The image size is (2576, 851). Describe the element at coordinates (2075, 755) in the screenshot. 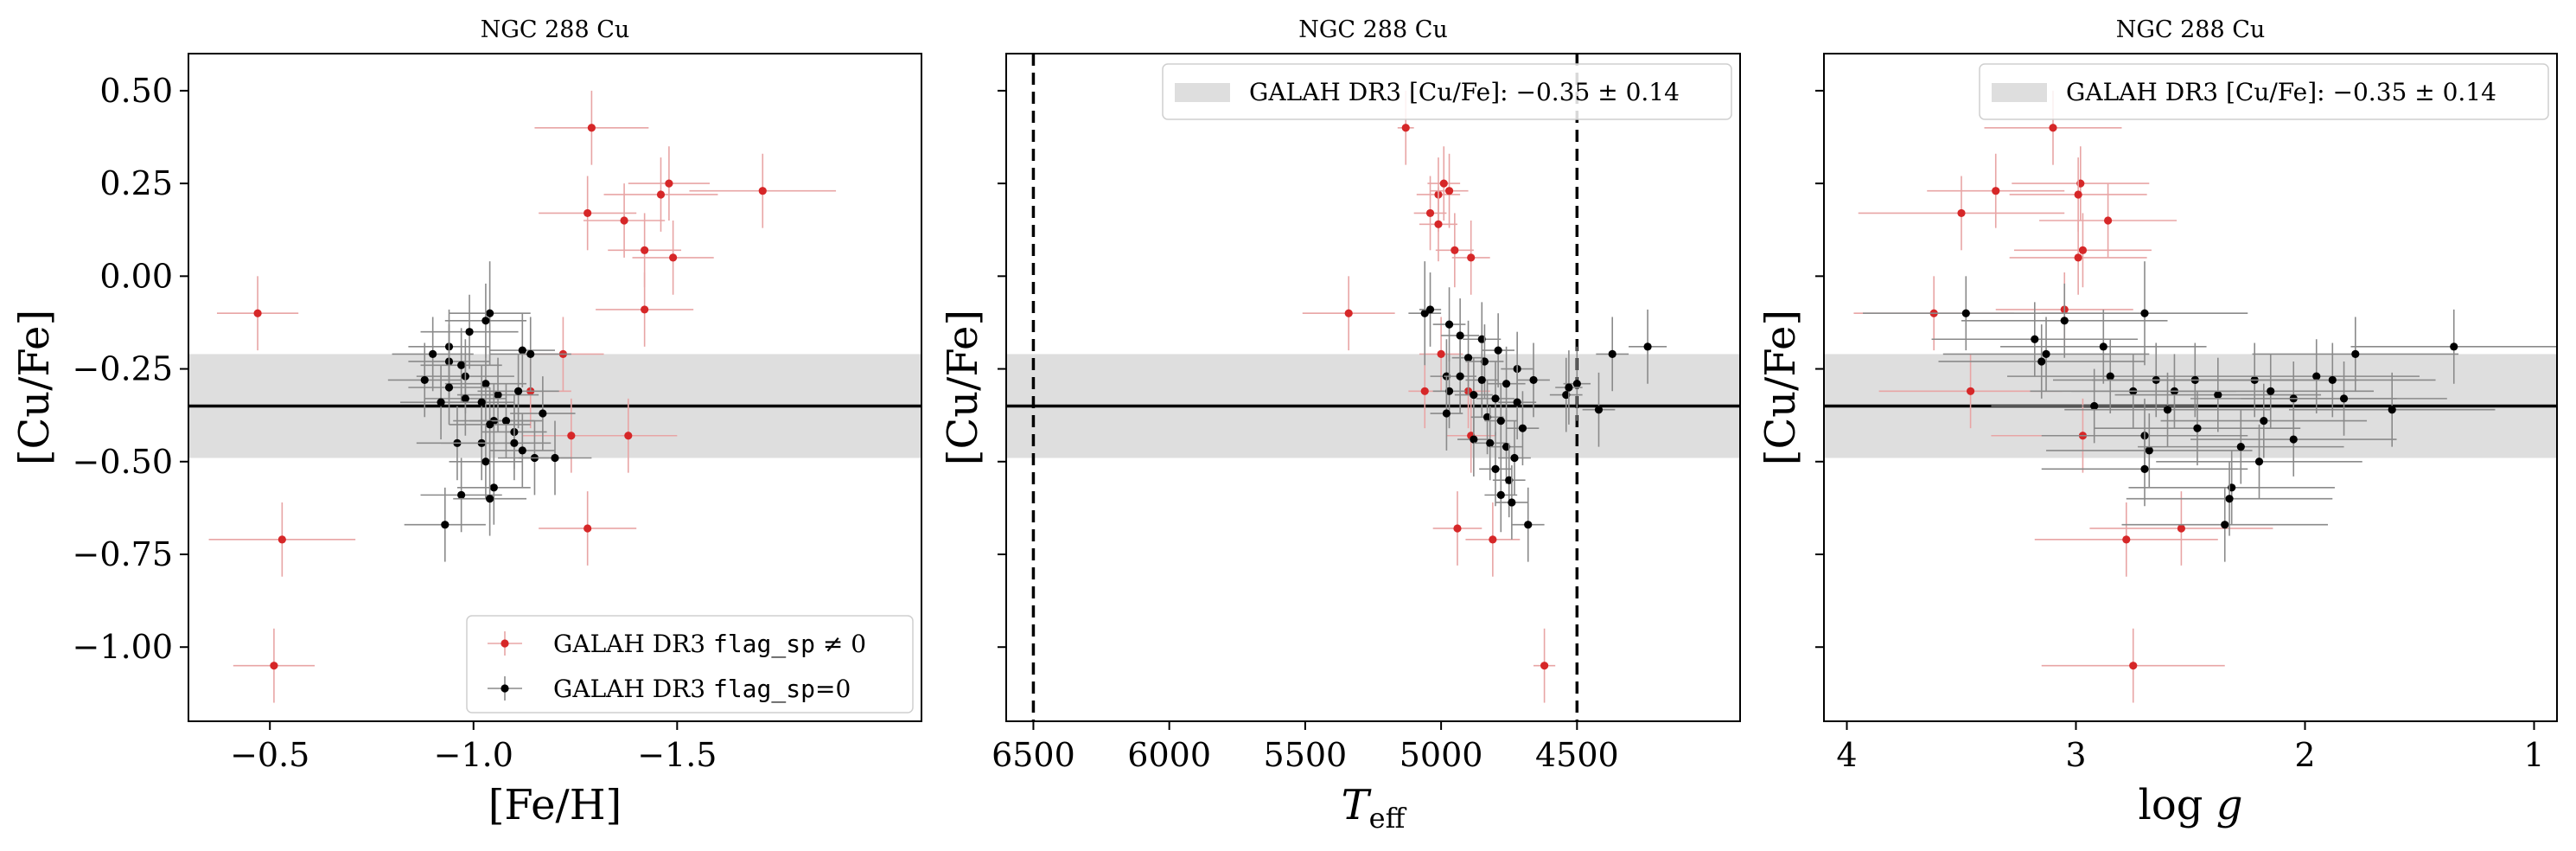

I see `x-tick-label: 3` at that location.